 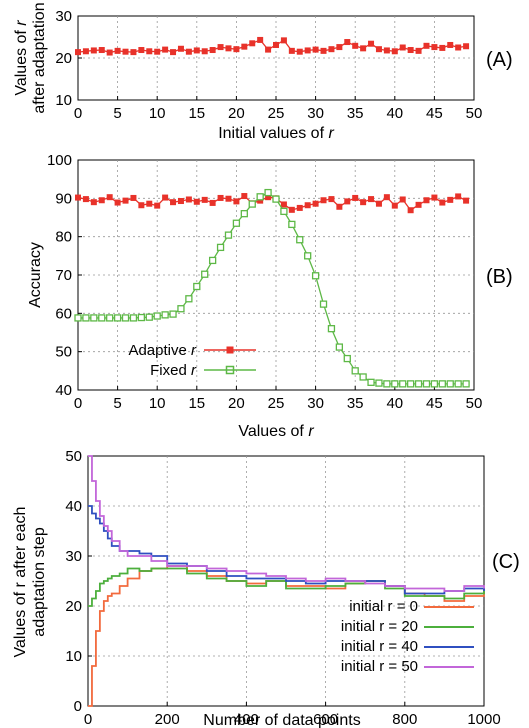 What do you see at coordinates (63, 313) in the screenshot?
I see `panel-b-ytick-label: 60` at bounding box center [63, 313].